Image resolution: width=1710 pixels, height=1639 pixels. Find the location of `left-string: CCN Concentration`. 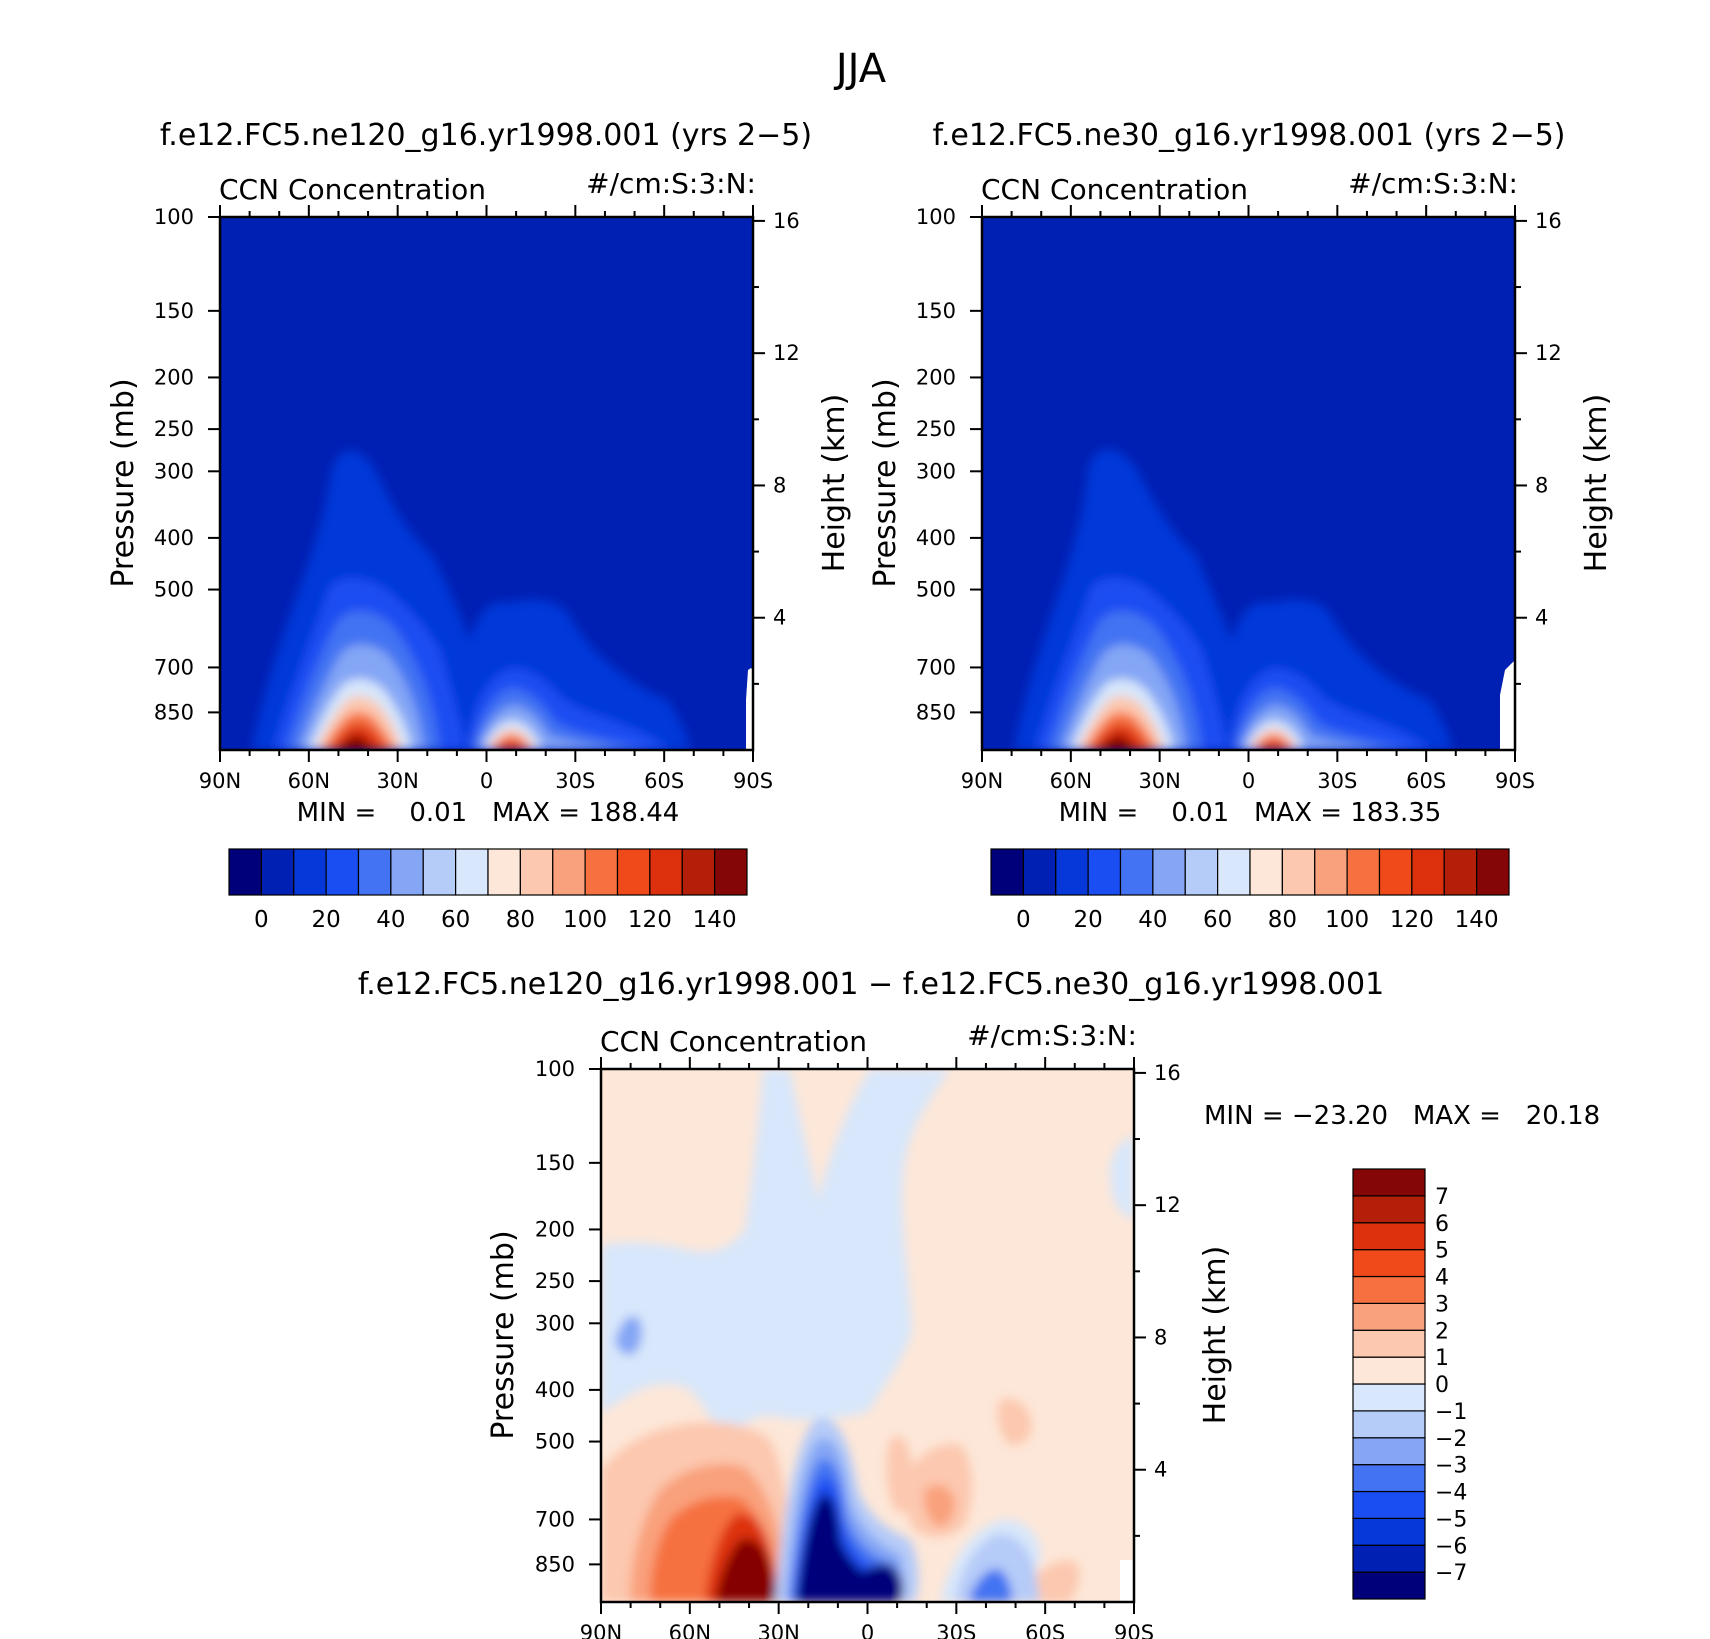

left-string: CCN Concentration is located at coordinates (352, 189).